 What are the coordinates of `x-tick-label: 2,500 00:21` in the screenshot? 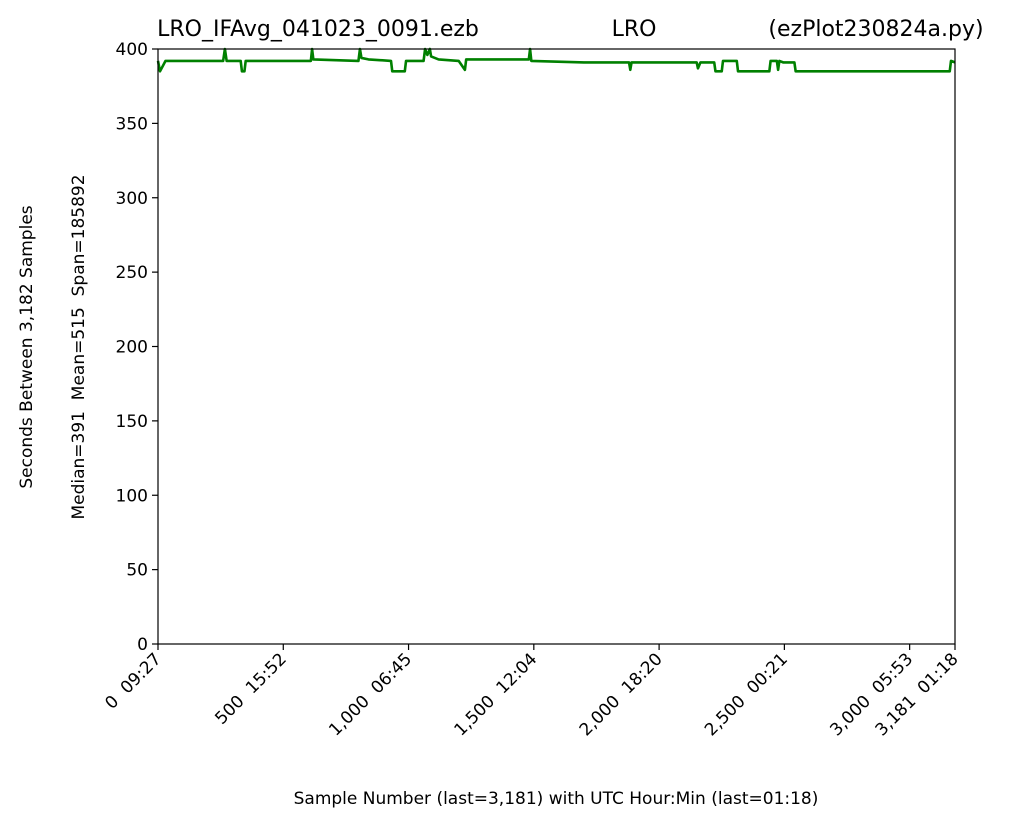 It's located at (746, 694).